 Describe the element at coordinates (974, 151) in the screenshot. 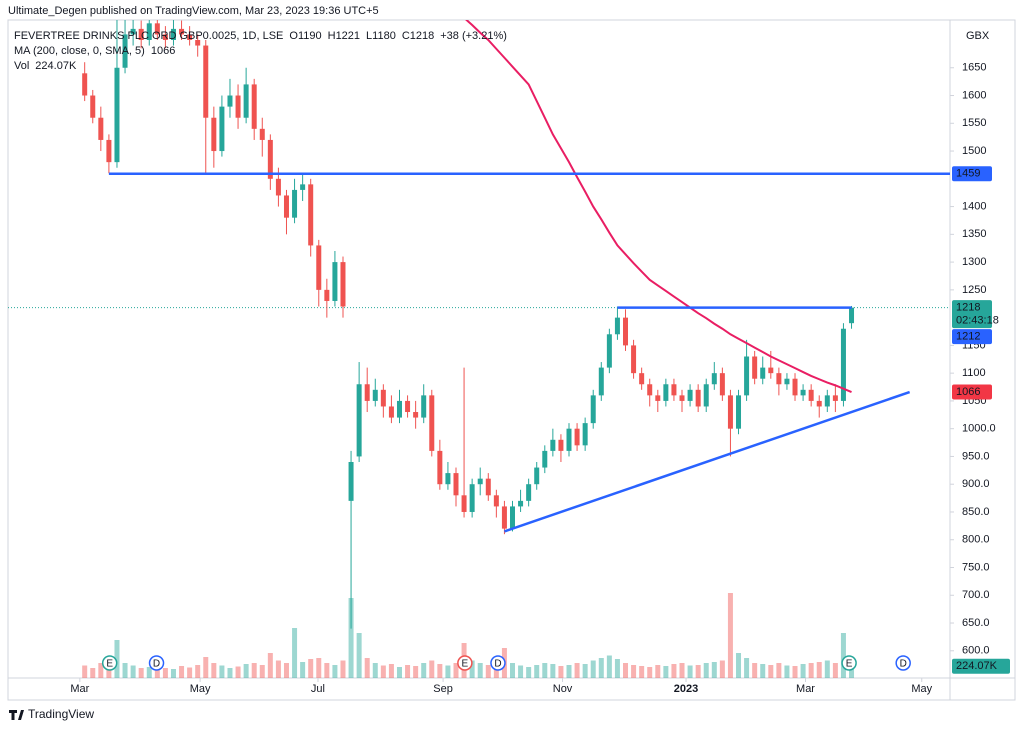

I see `y-tick-label: 1500` at that location.